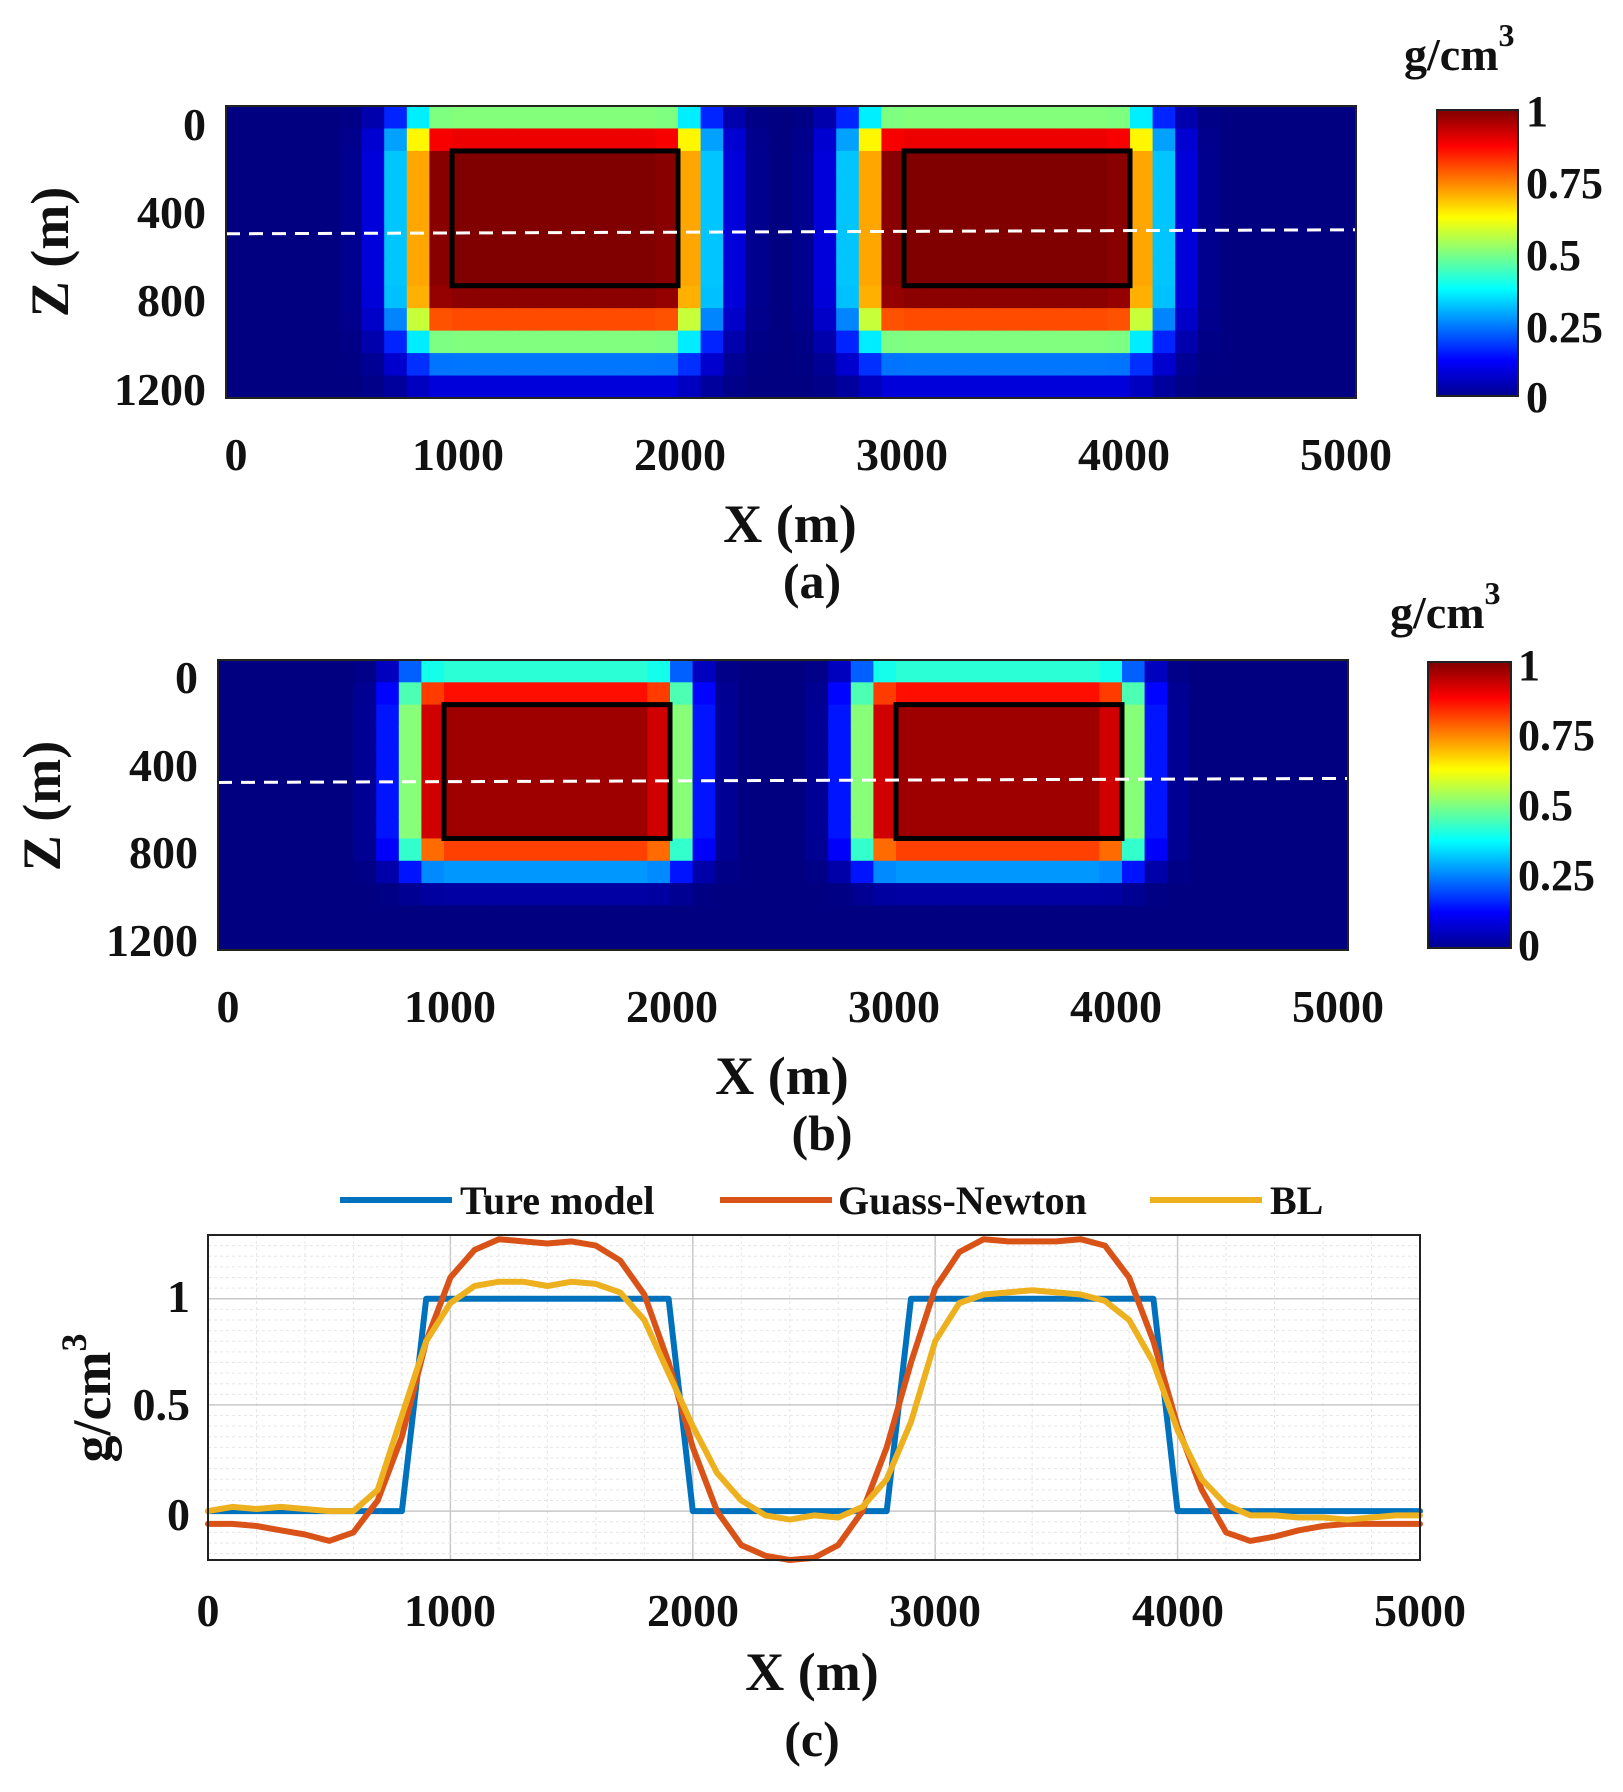 The image size is (1623, 1792). Describe the element at coordinates (162, 1405) in the screenshot. I see `yticks-c: 1 0.5 0` at that location.